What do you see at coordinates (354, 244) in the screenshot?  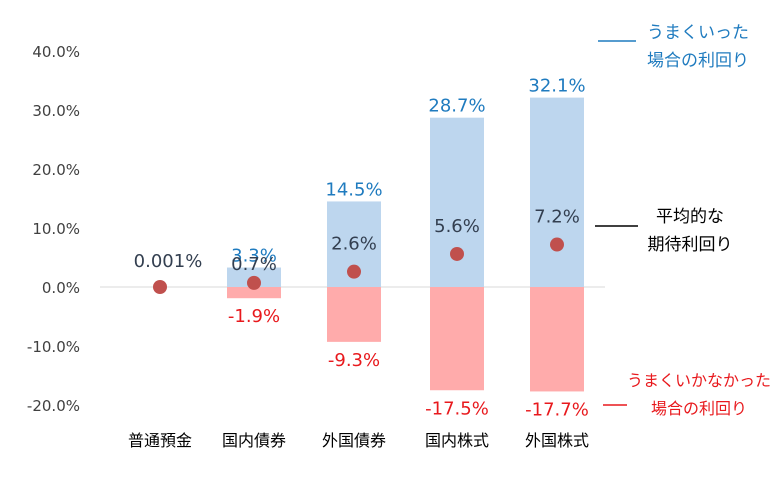 I see `average-value-label: 2.6%` at bounding box center [354, 244].